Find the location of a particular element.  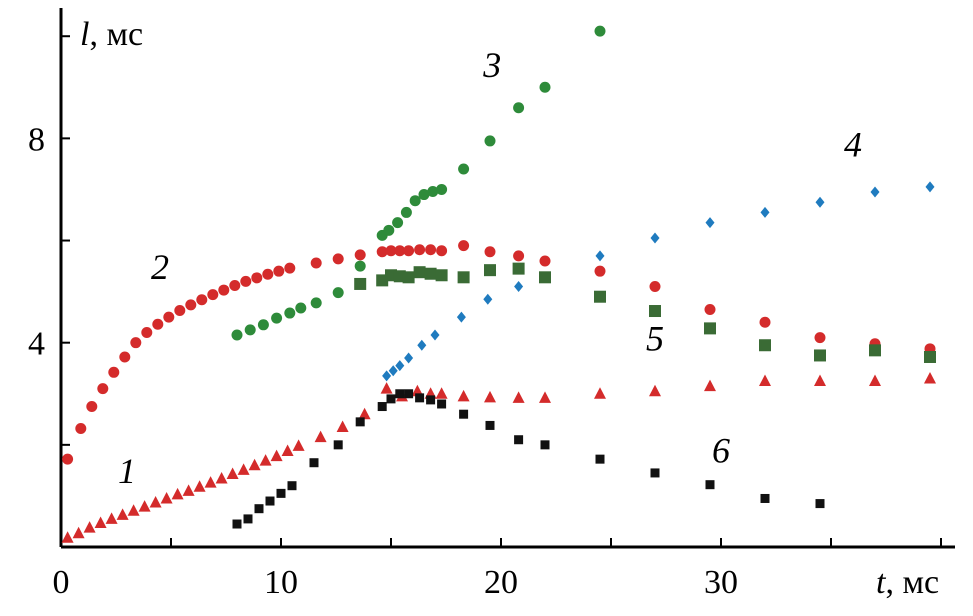

x-tick-label: 20 is located at coordinates (501, 582).